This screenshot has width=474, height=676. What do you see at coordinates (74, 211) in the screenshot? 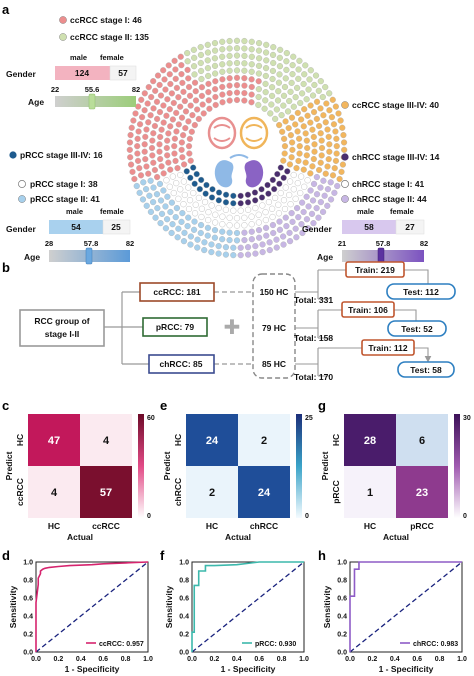
I see `male-label: male` at bounding box center [74, 211].